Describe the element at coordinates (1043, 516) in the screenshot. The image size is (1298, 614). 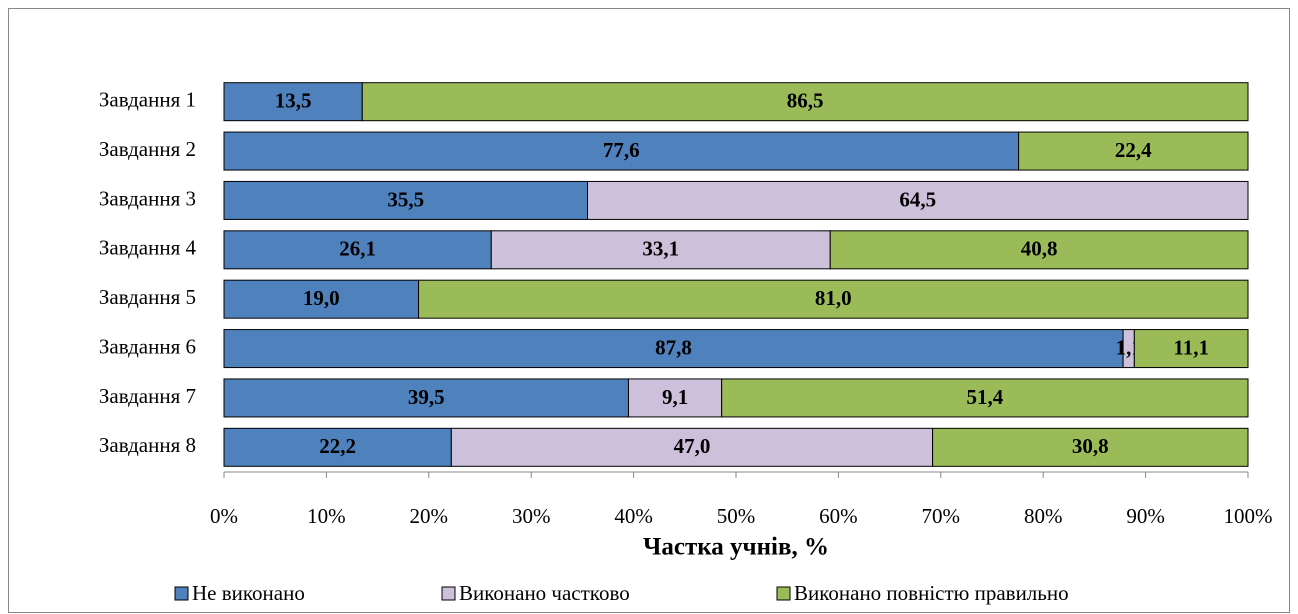
I see `x-tick-label: 80%` at that location.